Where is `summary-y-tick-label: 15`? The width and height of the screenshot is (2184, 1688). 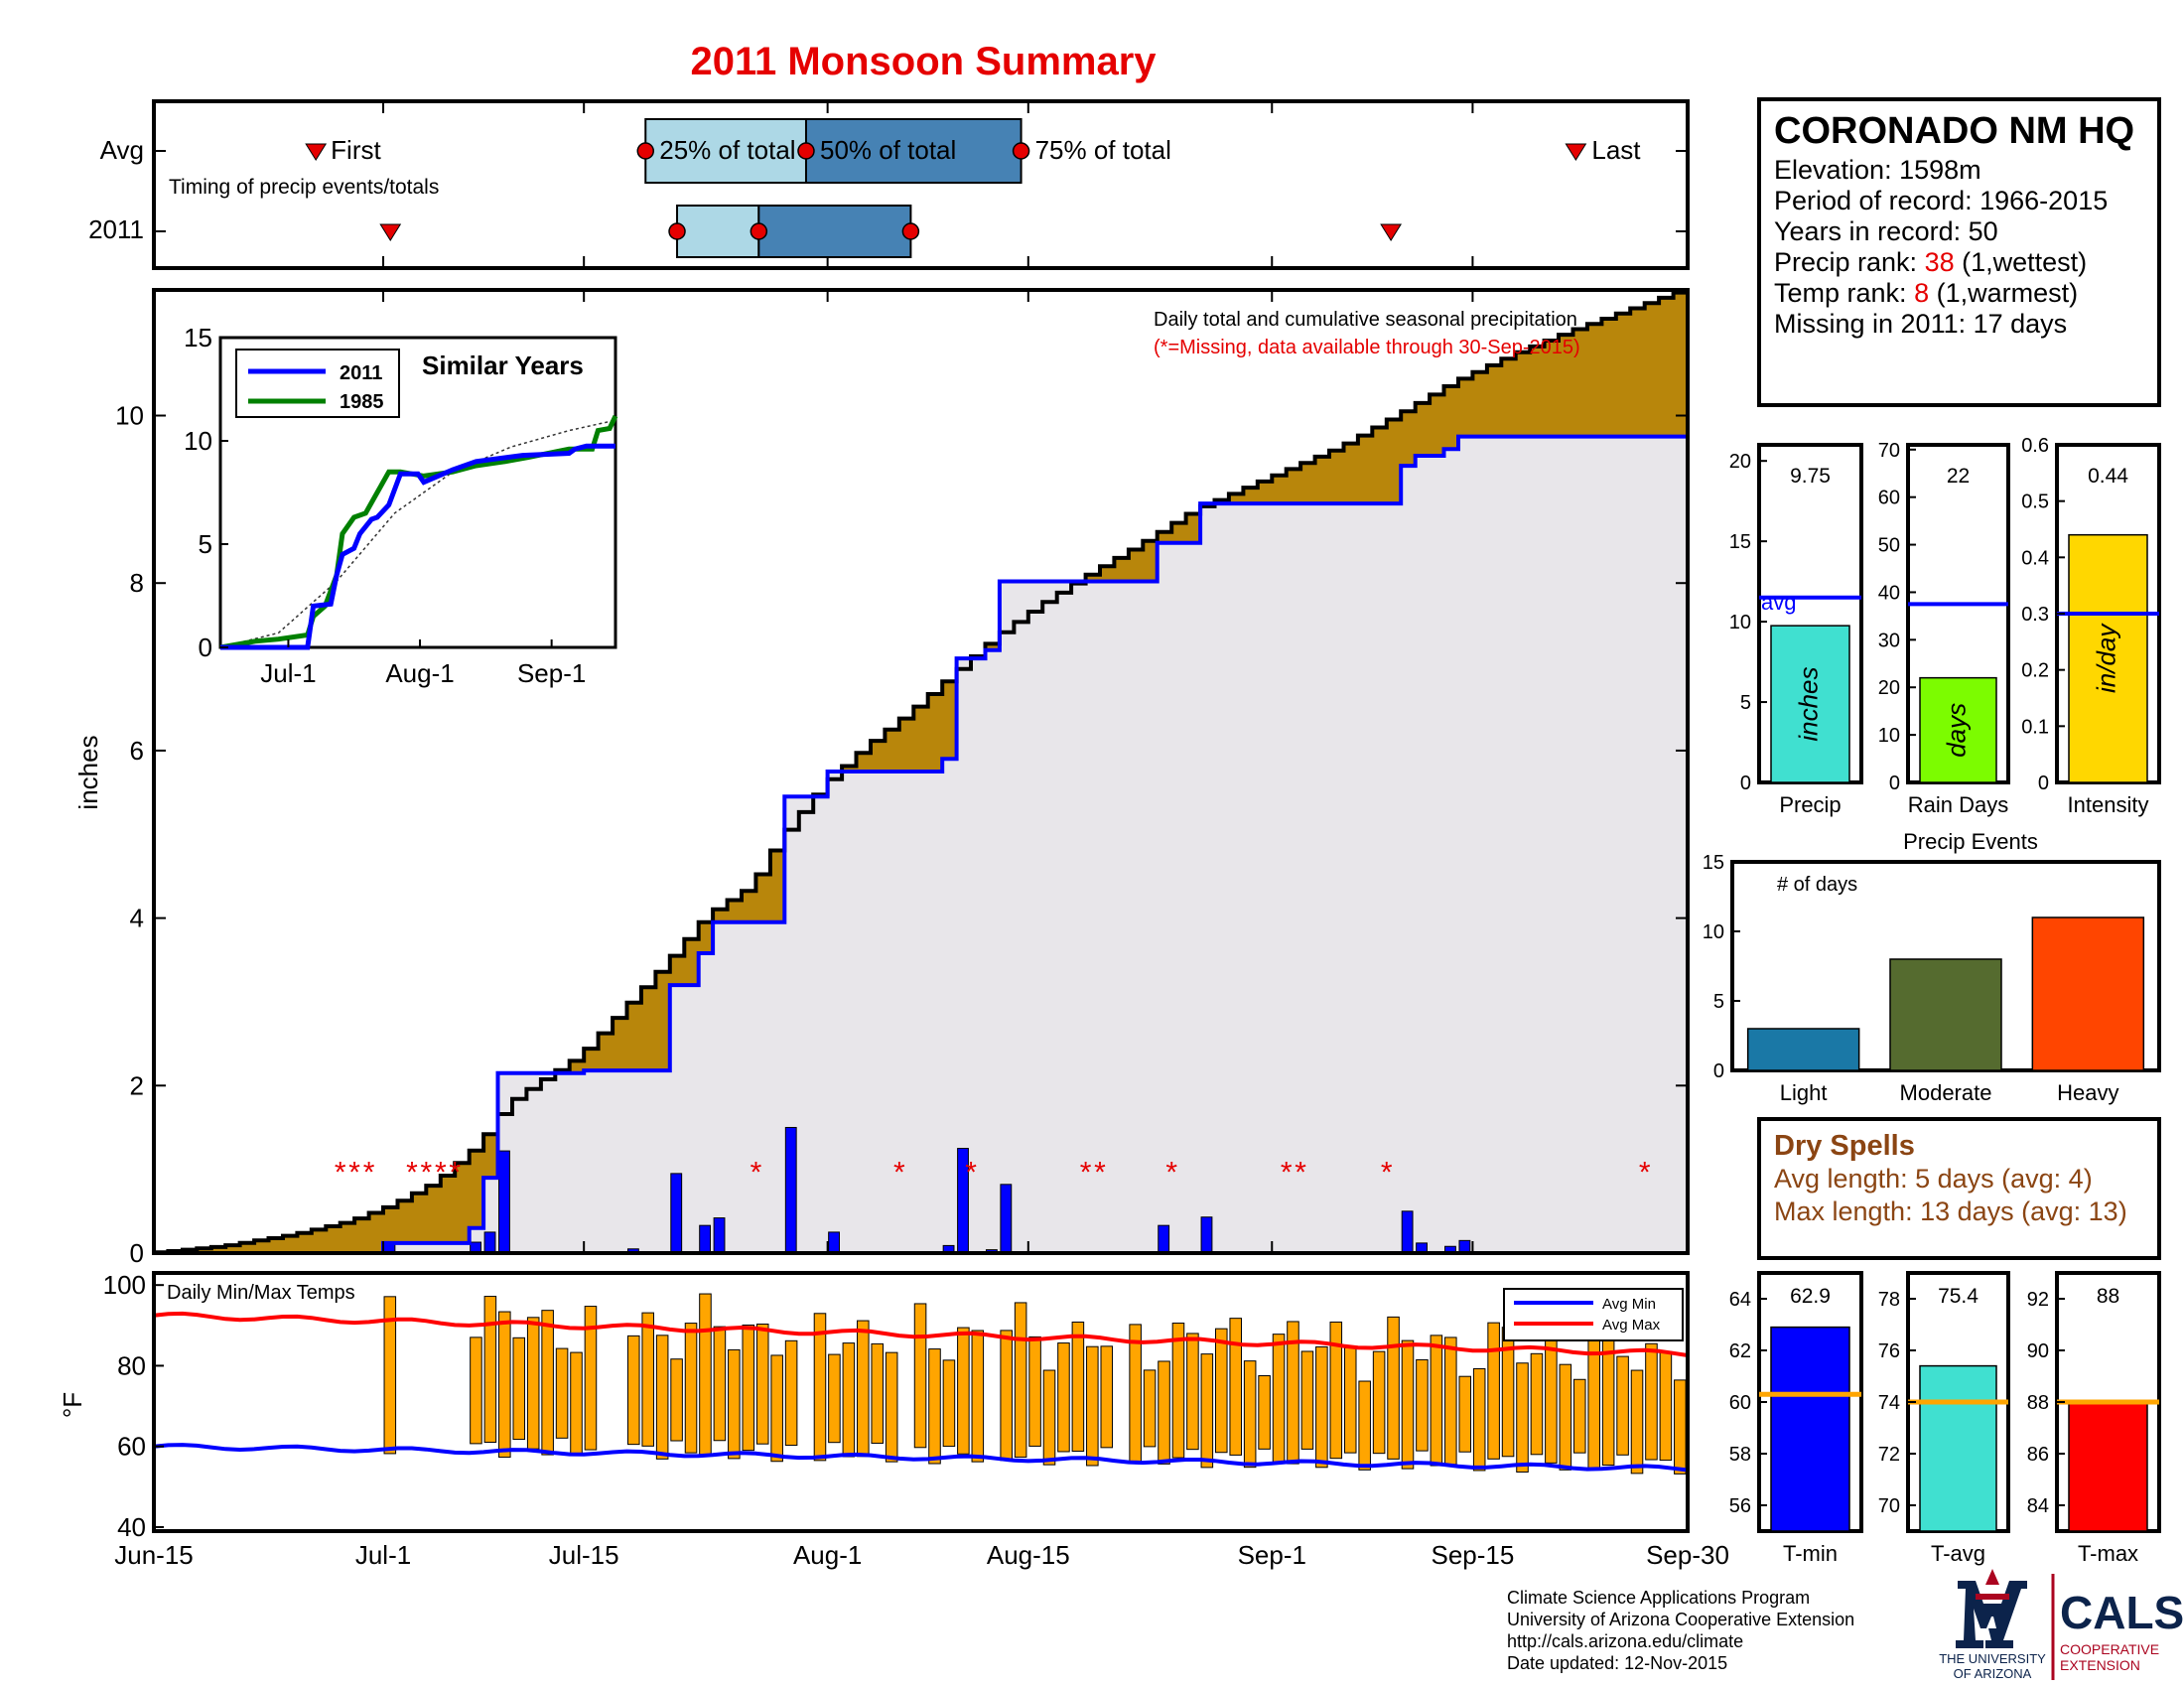 summary-y-tick-label: 15 is located at coordinates (1740, 542).